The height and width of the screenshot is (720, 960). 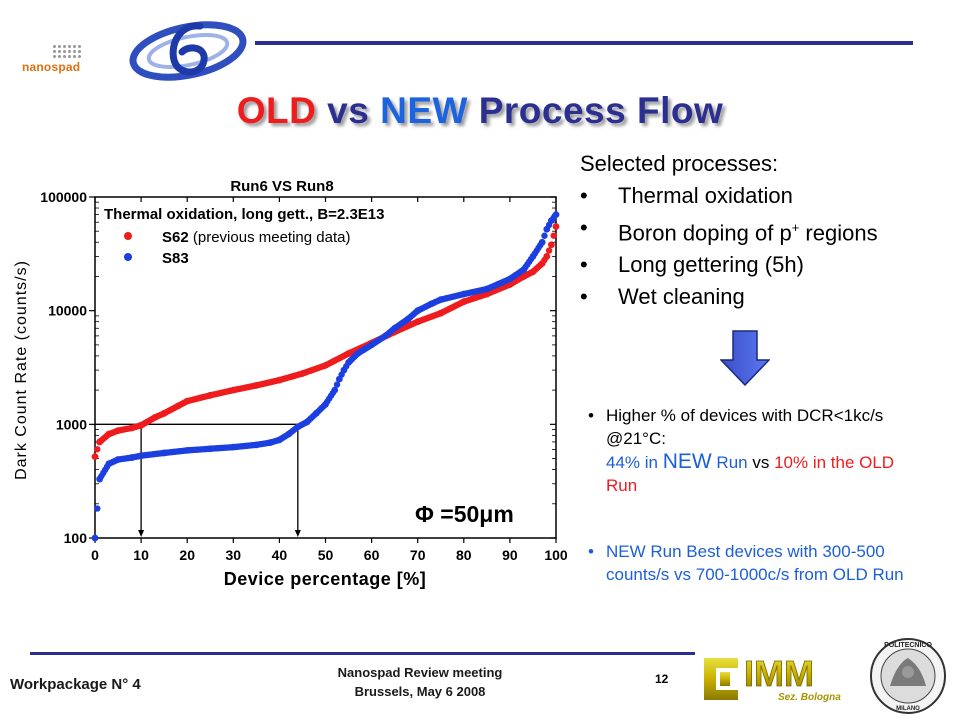 What do you see at coordinates (128, 257) in the screenshot?
I see `legend-marker-s83` at bounding box center [128, 257].